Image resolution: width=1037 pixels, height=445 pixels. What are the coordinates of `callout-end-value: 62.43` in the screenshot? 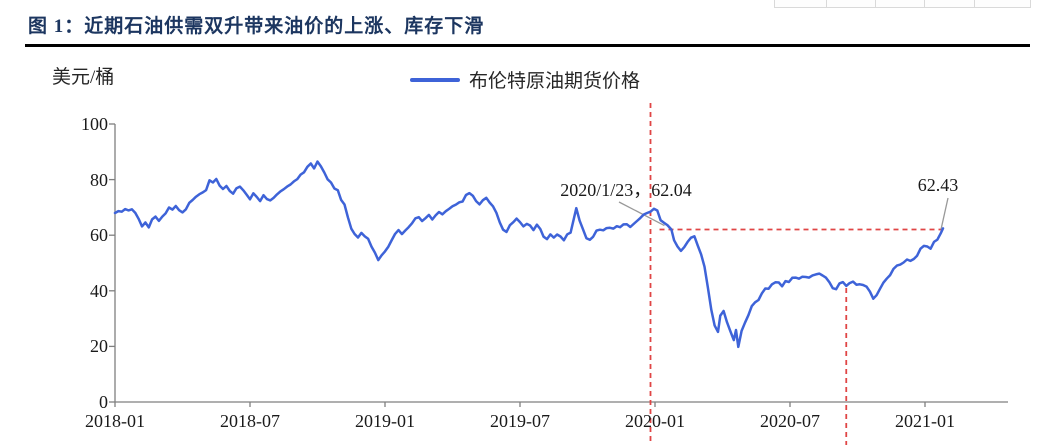 It's located at (938, 185).